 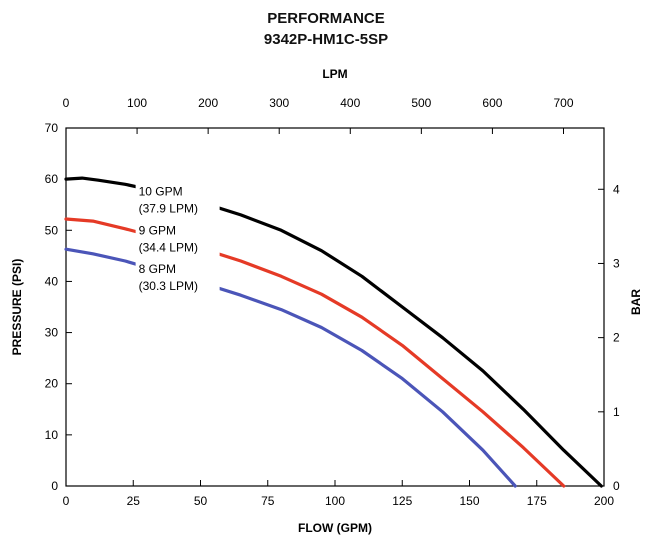 What do you see at coordinates (134, 501) in the screenshot?
I see `x-tick-label: 25` at bounding box center [134, 501].